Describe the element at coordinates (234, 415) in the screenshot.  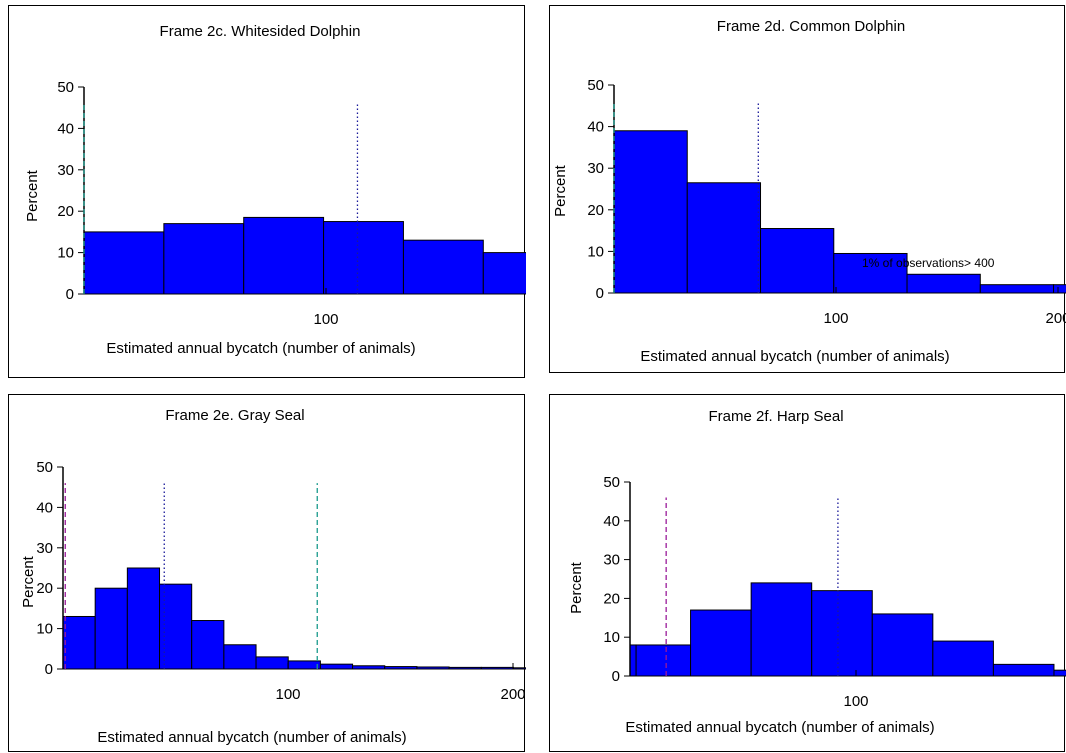
I see `chart-title: Frame 2e. Gray Seal` at that location.